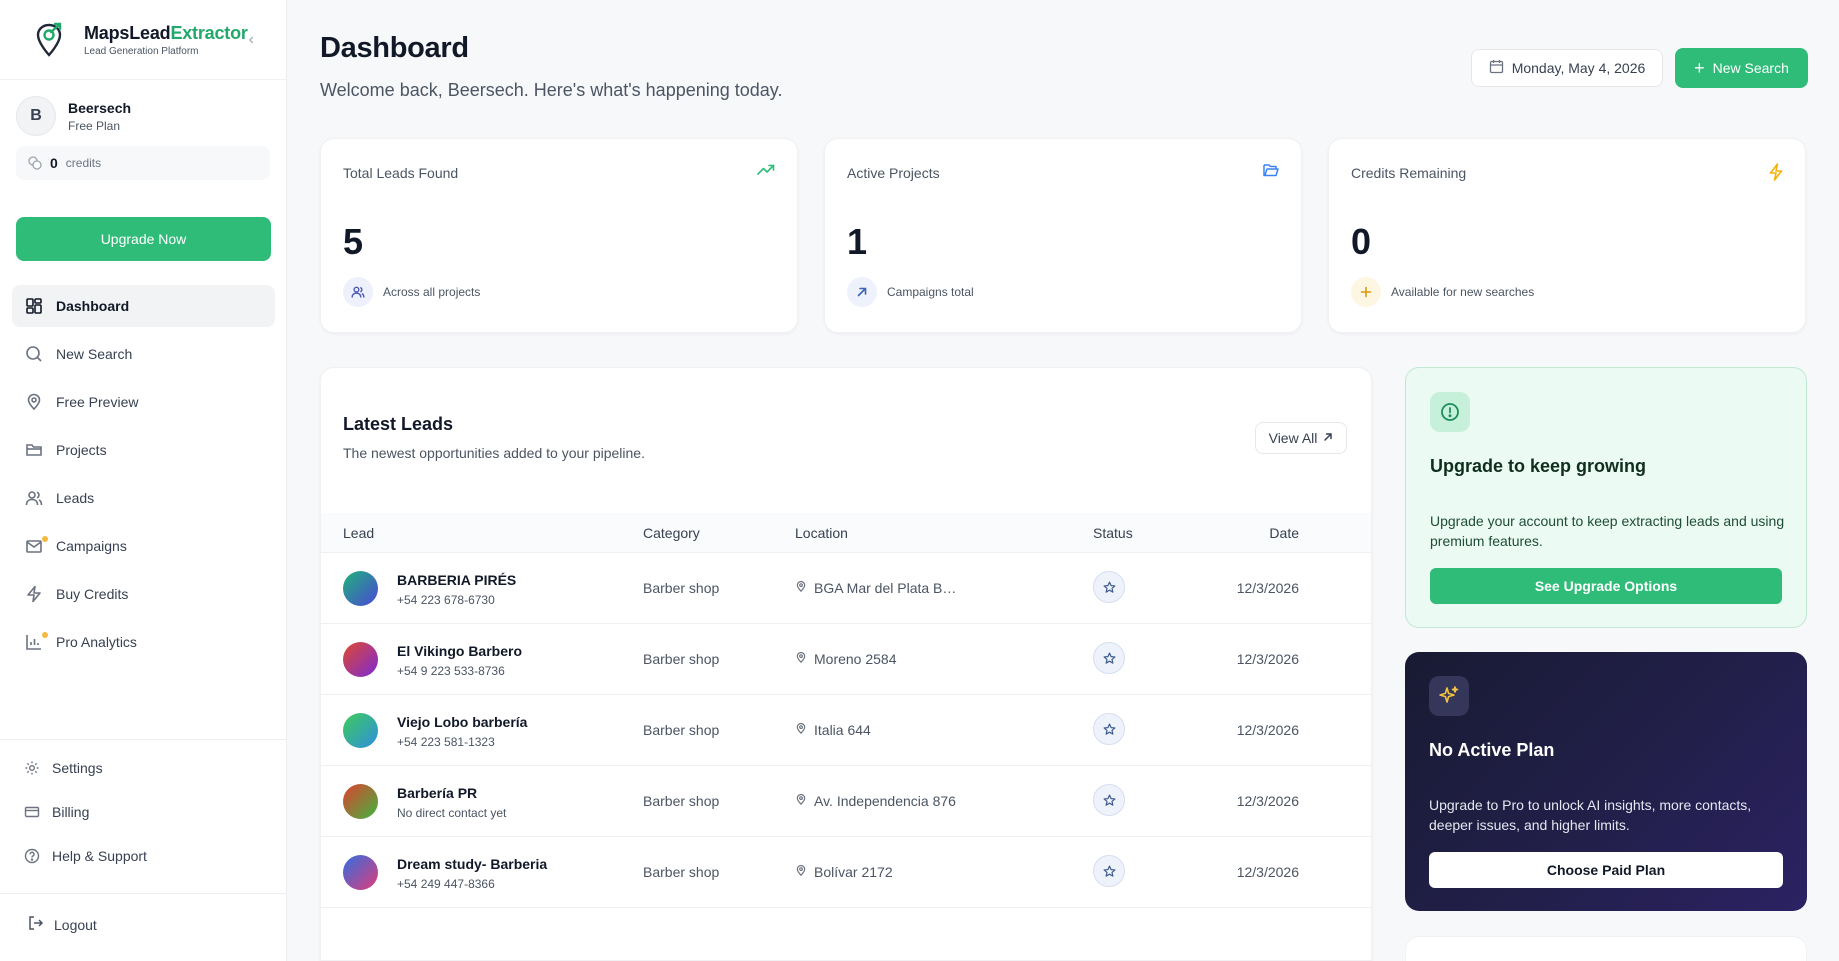 Image resolution: width=1839 pixels, height=961 pixels. What do you see at coordinates (394, 48) in the screenshot?
I see `page-title: Dashboard` at bounding box center [394, 48].